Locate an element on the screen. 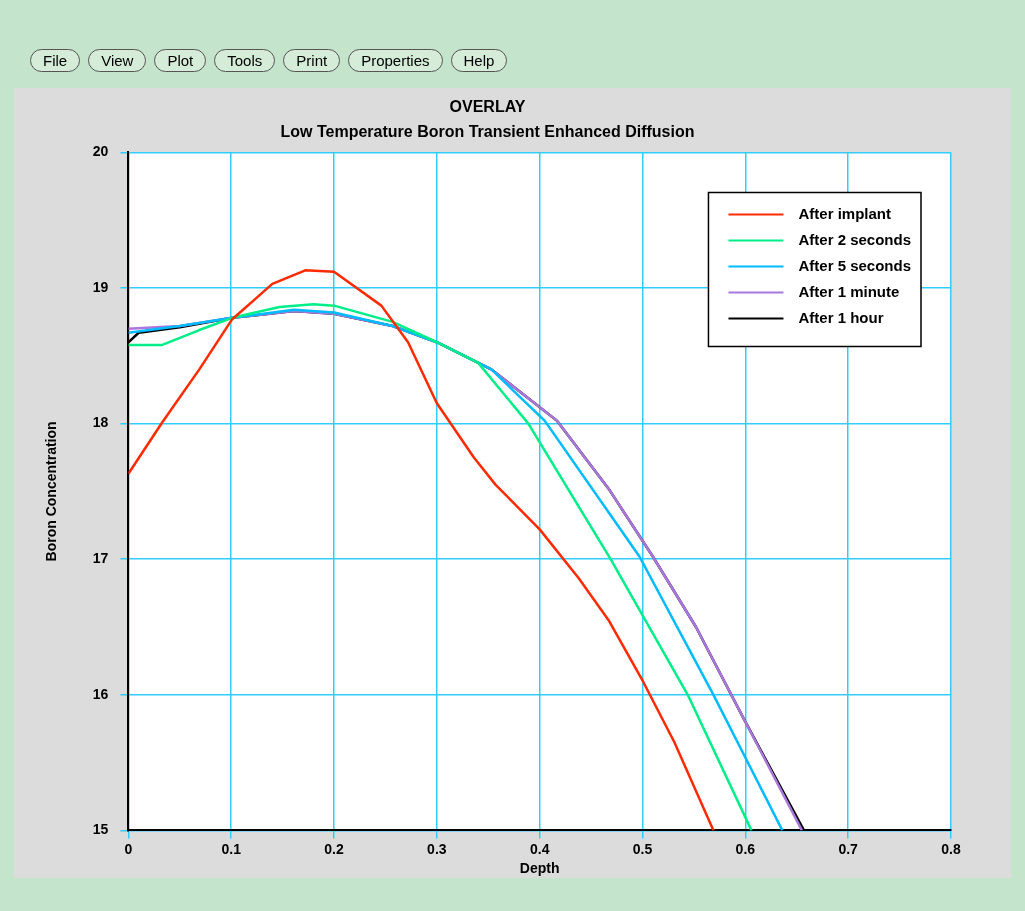  x-tick-label: 0.5 is located at coordinates (642, 848).